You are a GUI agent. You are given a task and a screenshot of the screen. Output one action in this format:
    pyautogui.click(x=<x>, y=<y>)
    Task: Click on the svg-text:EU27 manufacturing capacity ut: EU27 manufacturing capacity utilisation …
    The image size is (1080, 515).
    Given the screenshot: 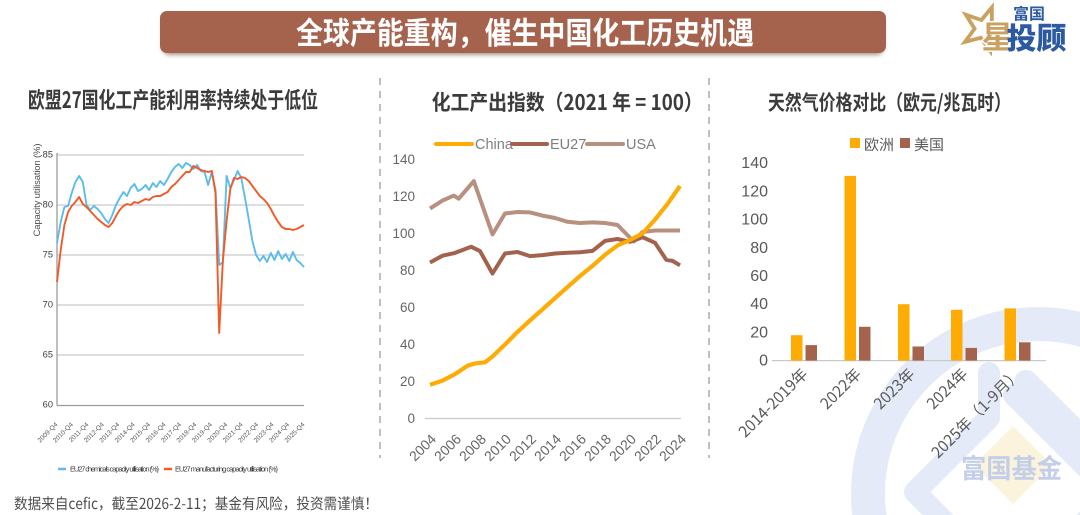 What is the action you would take?
    pyautogui.click(x=226, y=469)
    